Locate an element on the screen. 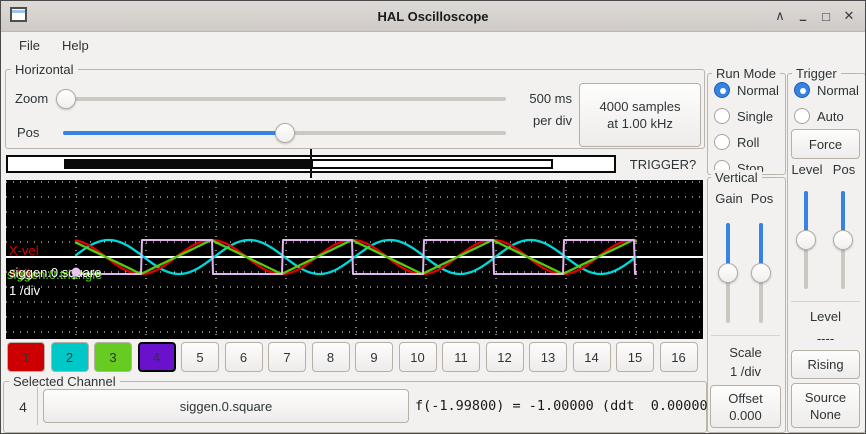 The width and height of the screenshot is (866, 434). gain-label: Gain is located at coordinates (729, 198).